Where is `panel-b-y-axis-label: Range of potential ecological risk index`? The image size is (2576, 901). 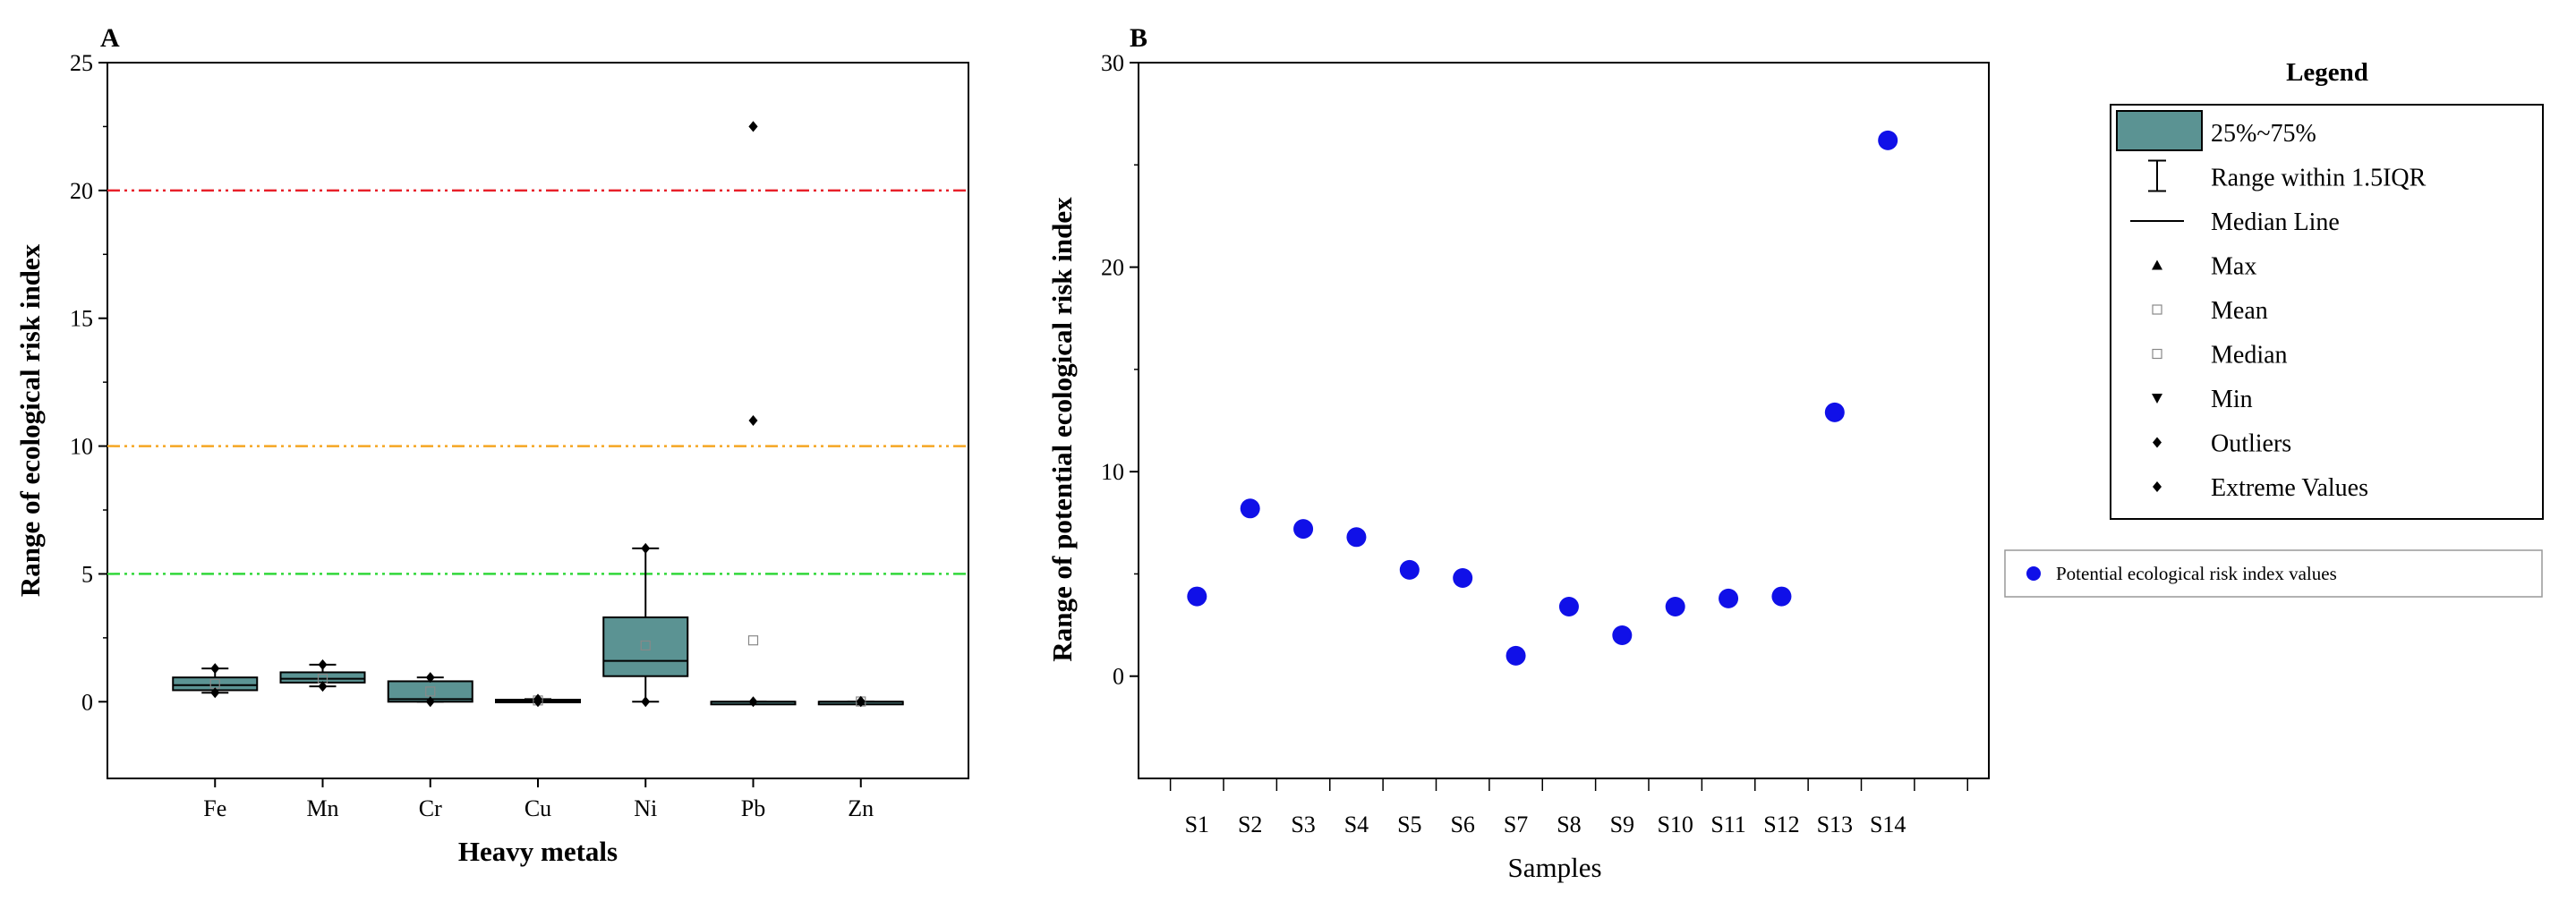
panel-b-y-axis-label: Range of potential ecological risk index is located at coordinates (1062, 430).